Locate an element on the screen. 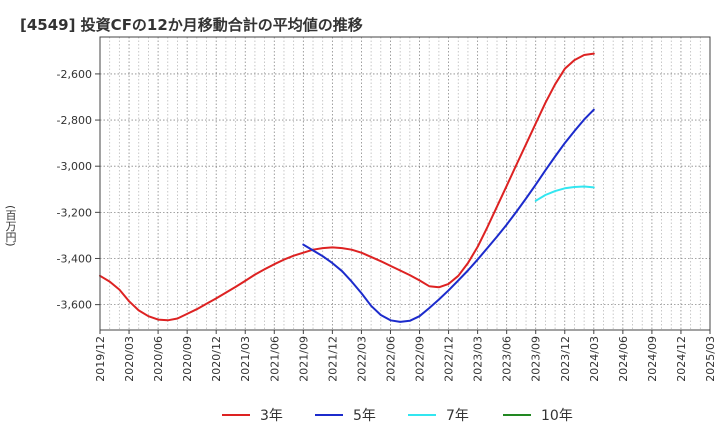 Image resolution: width=720 pixels, height=440 pixels. legend-label: 5年 is located at coordinates (364, 416).